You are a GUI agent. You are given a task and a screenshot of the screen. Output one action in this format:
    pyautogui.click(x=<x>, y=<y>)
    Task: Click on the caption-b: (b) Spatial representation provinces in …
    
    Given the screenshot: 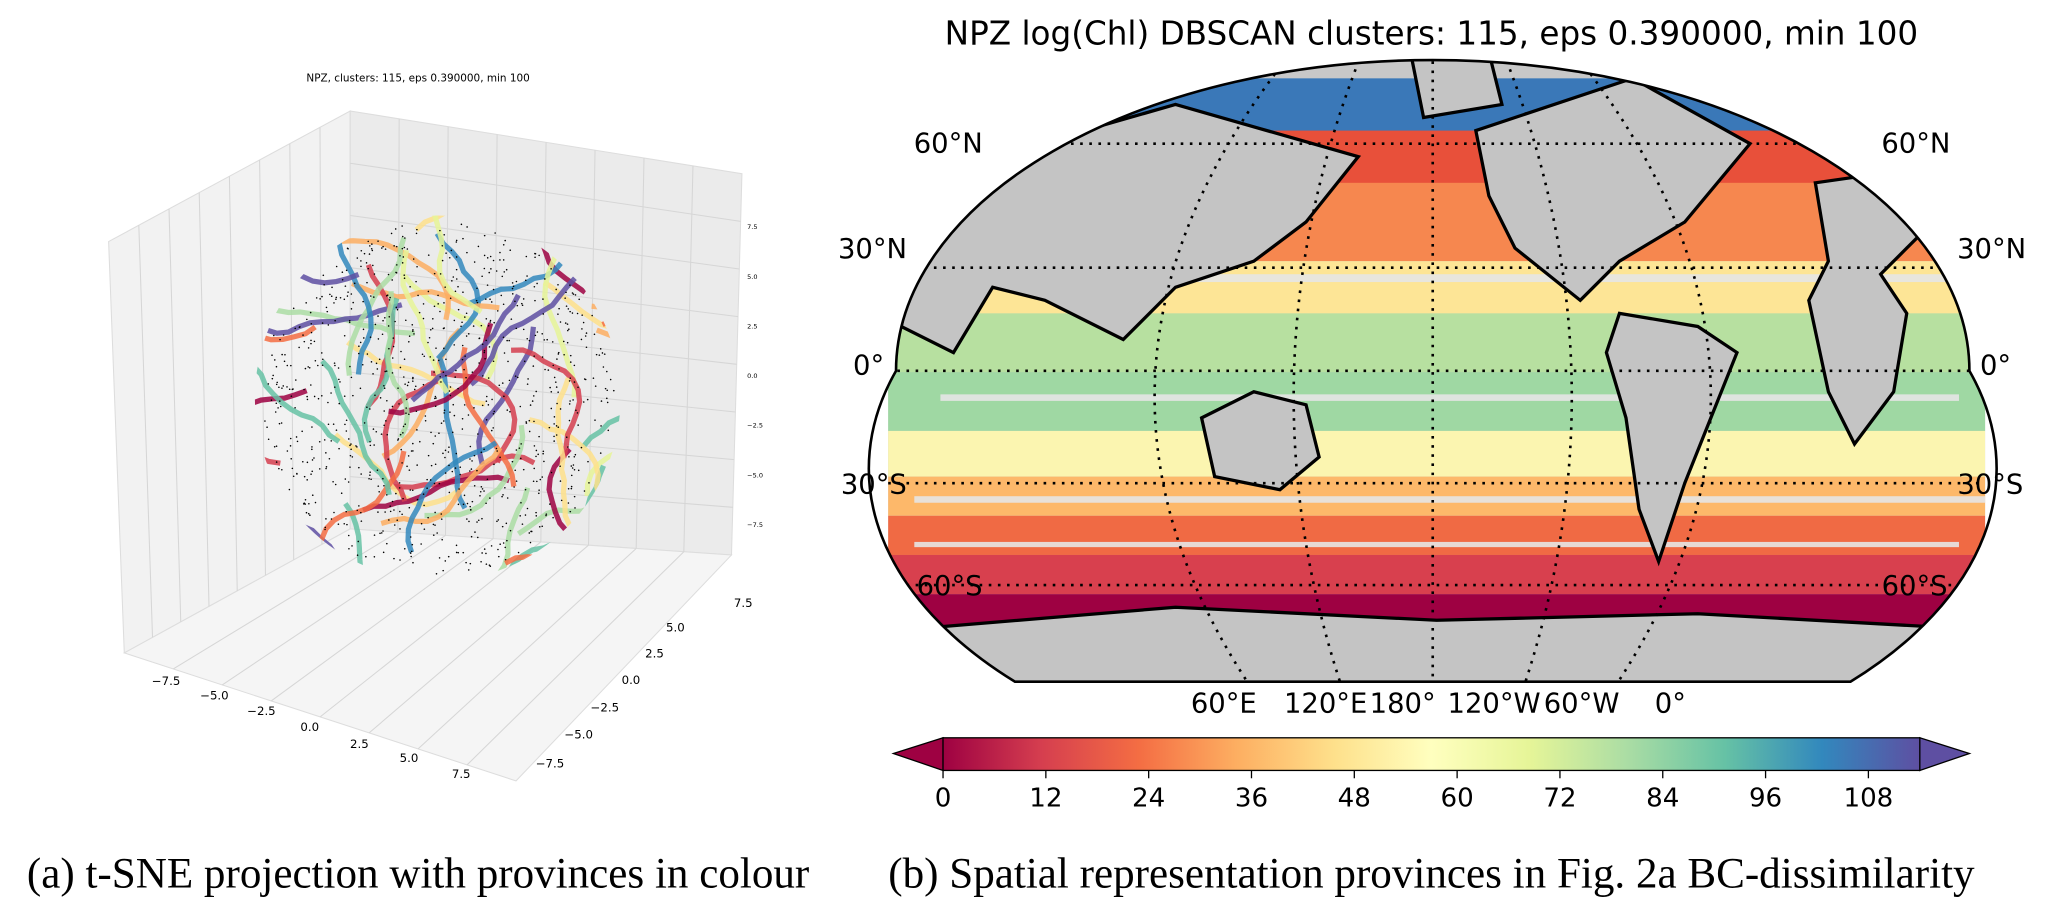 What is the action you would take?
    pyautogui.click(x=1431, y=873)
    